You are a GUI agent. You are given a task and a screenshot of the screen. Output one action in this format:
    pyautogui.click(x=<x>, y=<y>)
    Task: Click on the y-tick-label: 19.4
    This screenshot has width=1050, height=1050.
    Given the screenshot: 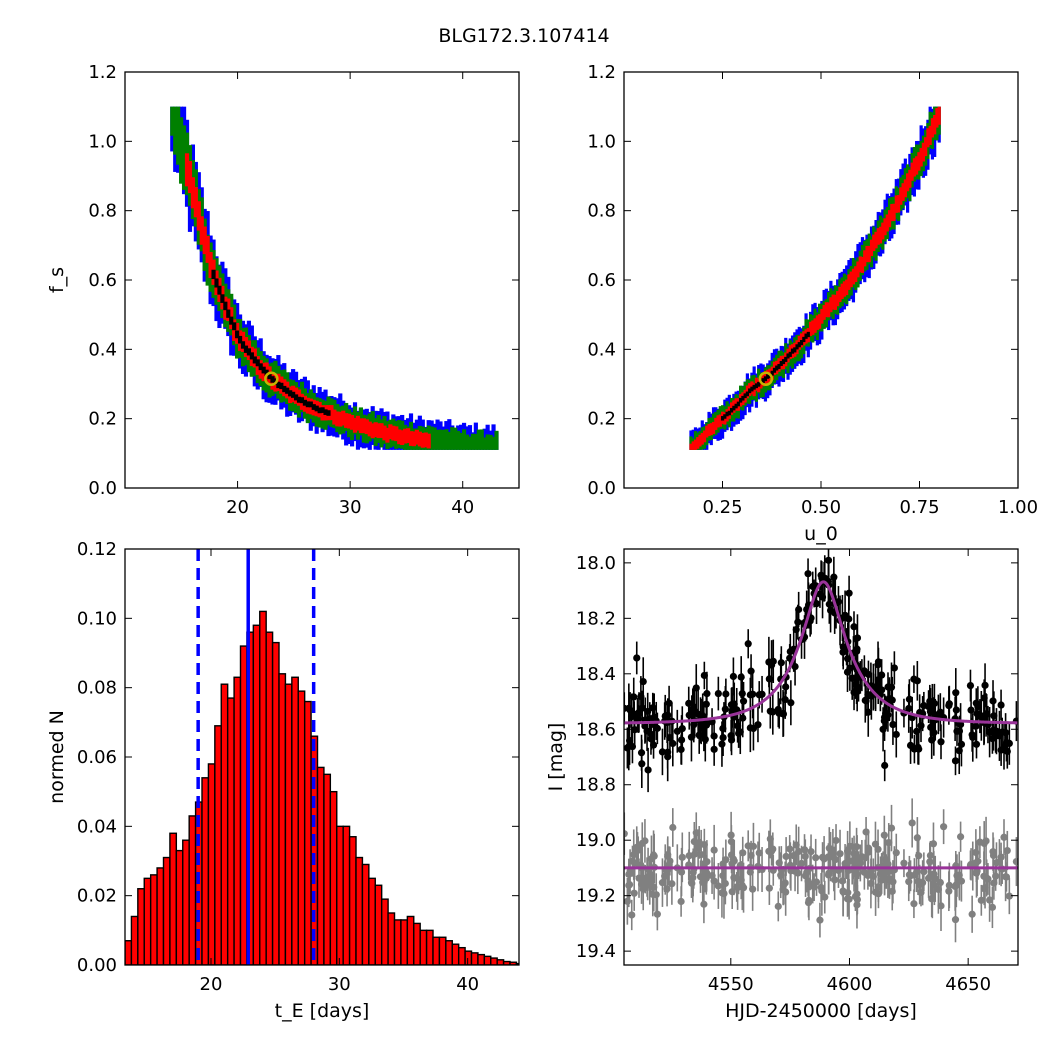 What is the action you would take?
    pyautogui.click(x=596, y=951)
    